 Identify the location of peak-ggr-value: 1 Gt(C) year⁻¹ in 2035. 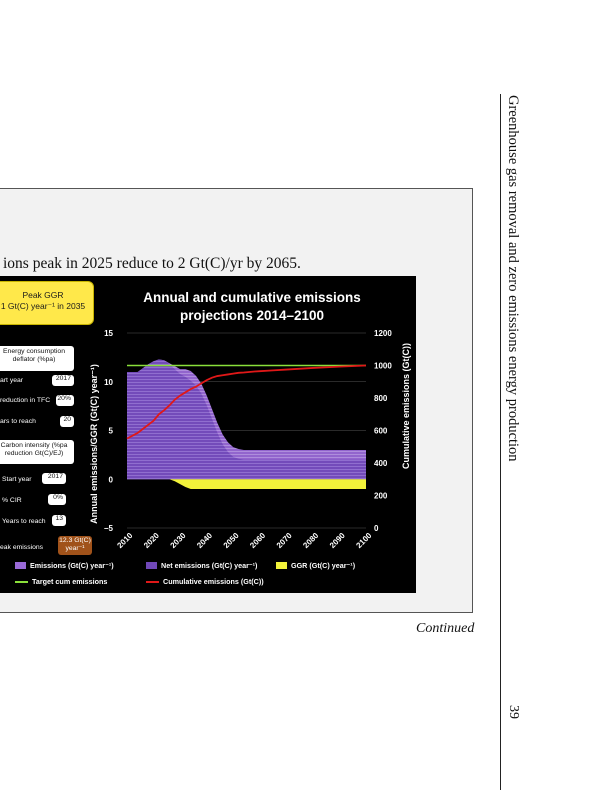
(43, 306).